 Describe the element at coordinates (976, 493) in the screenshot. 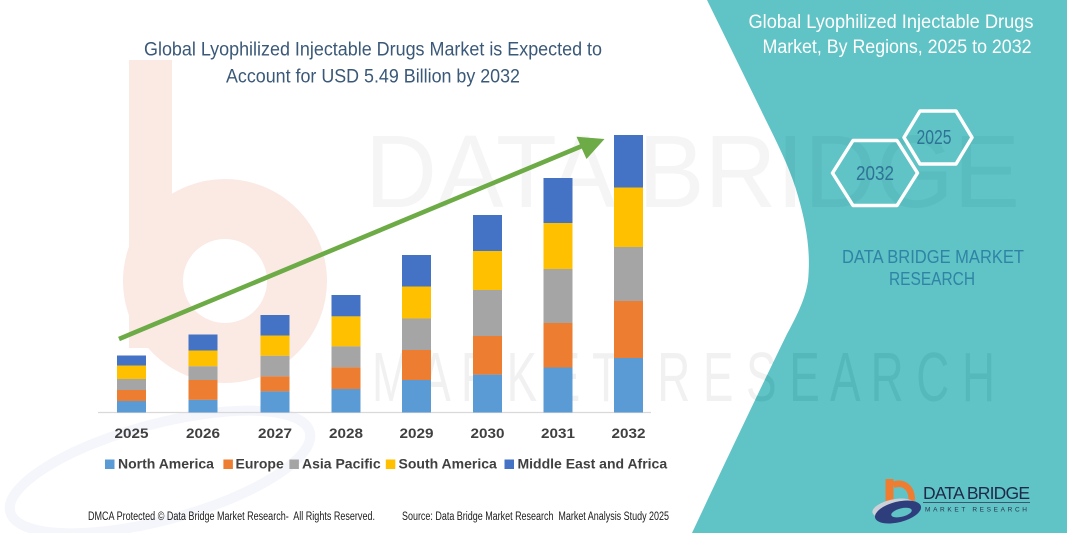

I see `svg-text: DATA BRIDGE` at that location.